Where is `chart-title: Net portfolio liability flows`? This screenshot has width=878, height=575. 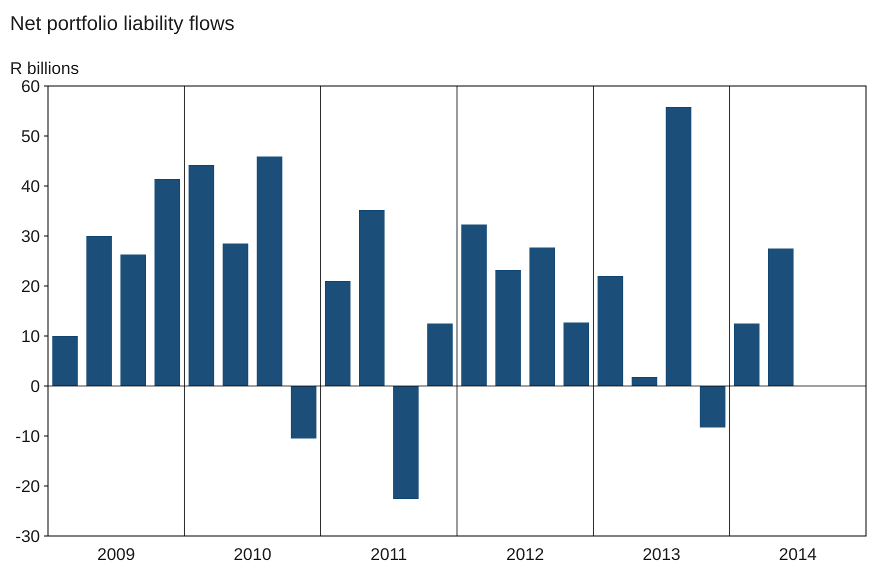
chart-title: Net portfolio liability flows is located at coordinates (122, 24).